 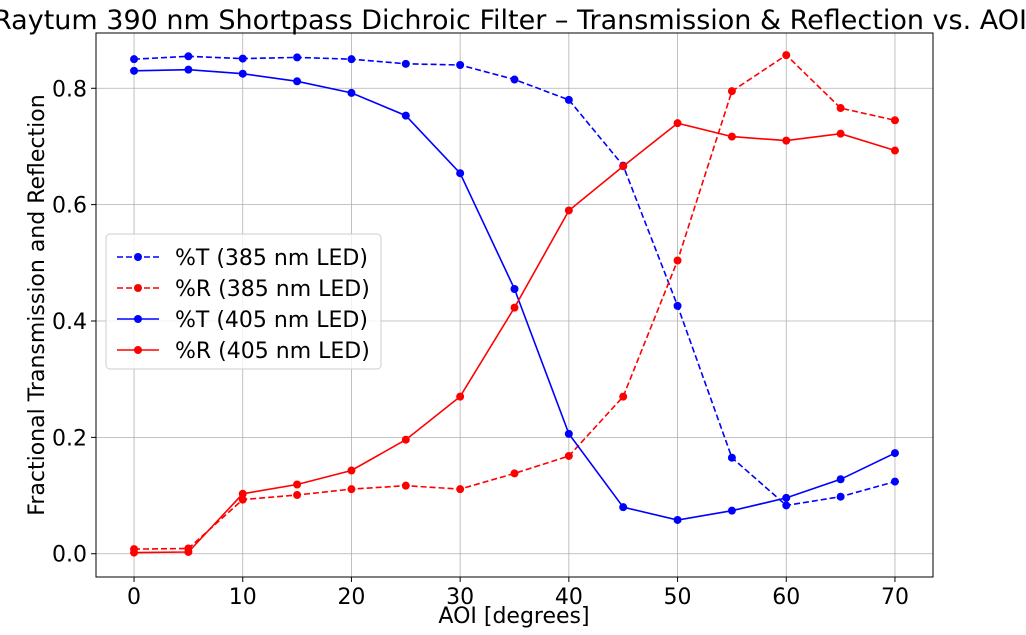 I want to click on y-axis-label: Fractional Transmission and Reflection, so click(x=37, y=304).